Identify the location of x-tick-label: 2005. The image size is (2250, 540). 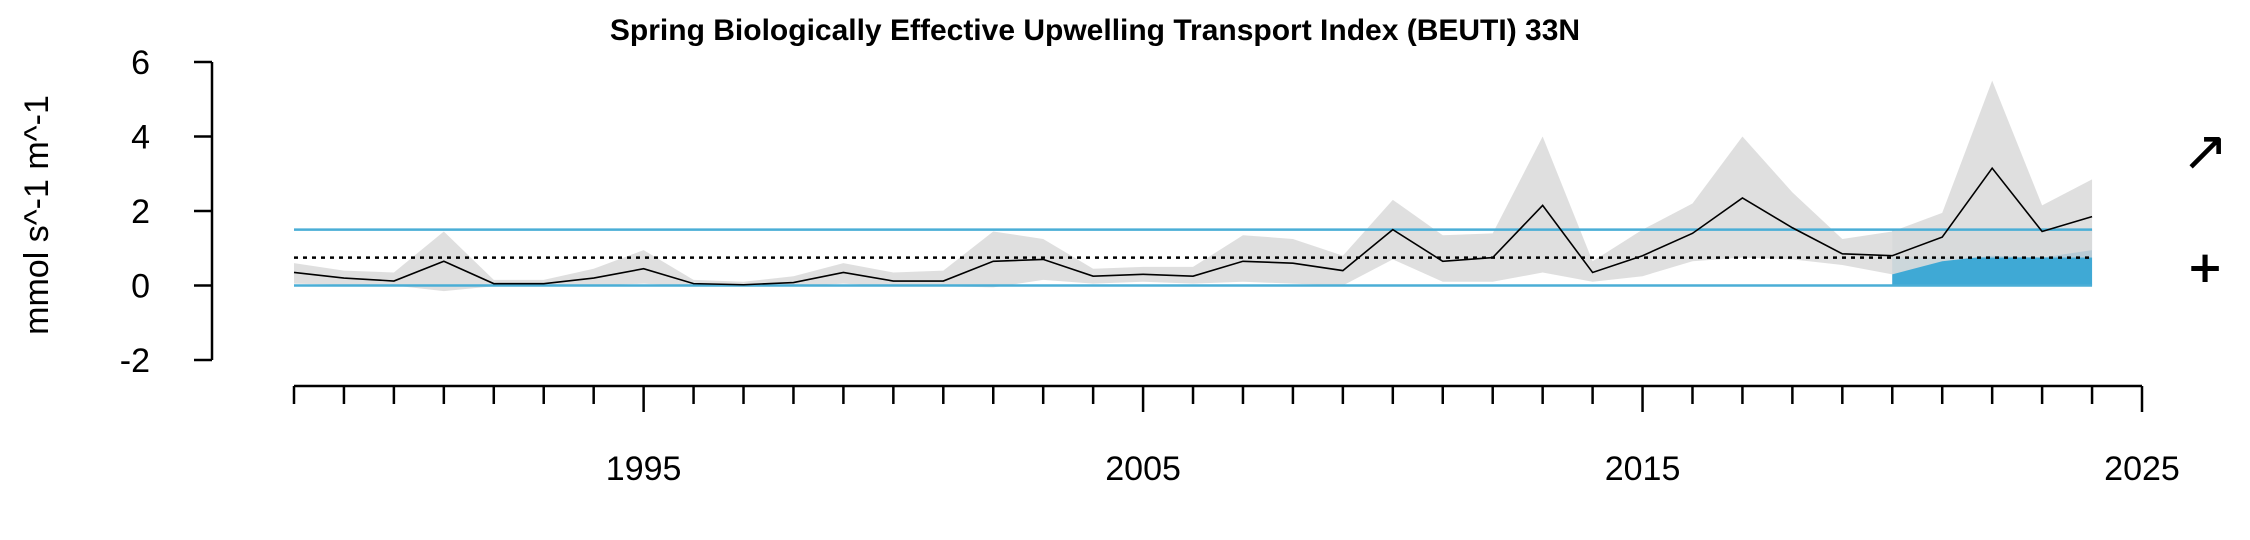
(1143, 469).